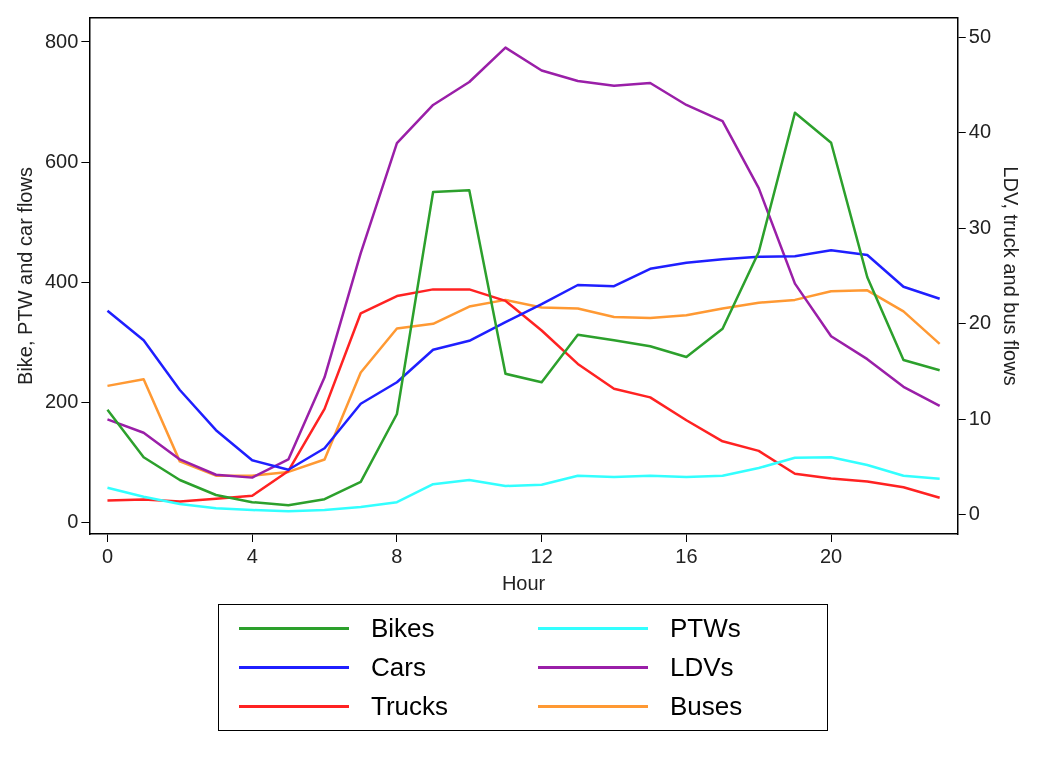 Image resolution: width=1046 pixels, height=770 pixels. I want to click on y-tick-label: 800, so click(61, 40).